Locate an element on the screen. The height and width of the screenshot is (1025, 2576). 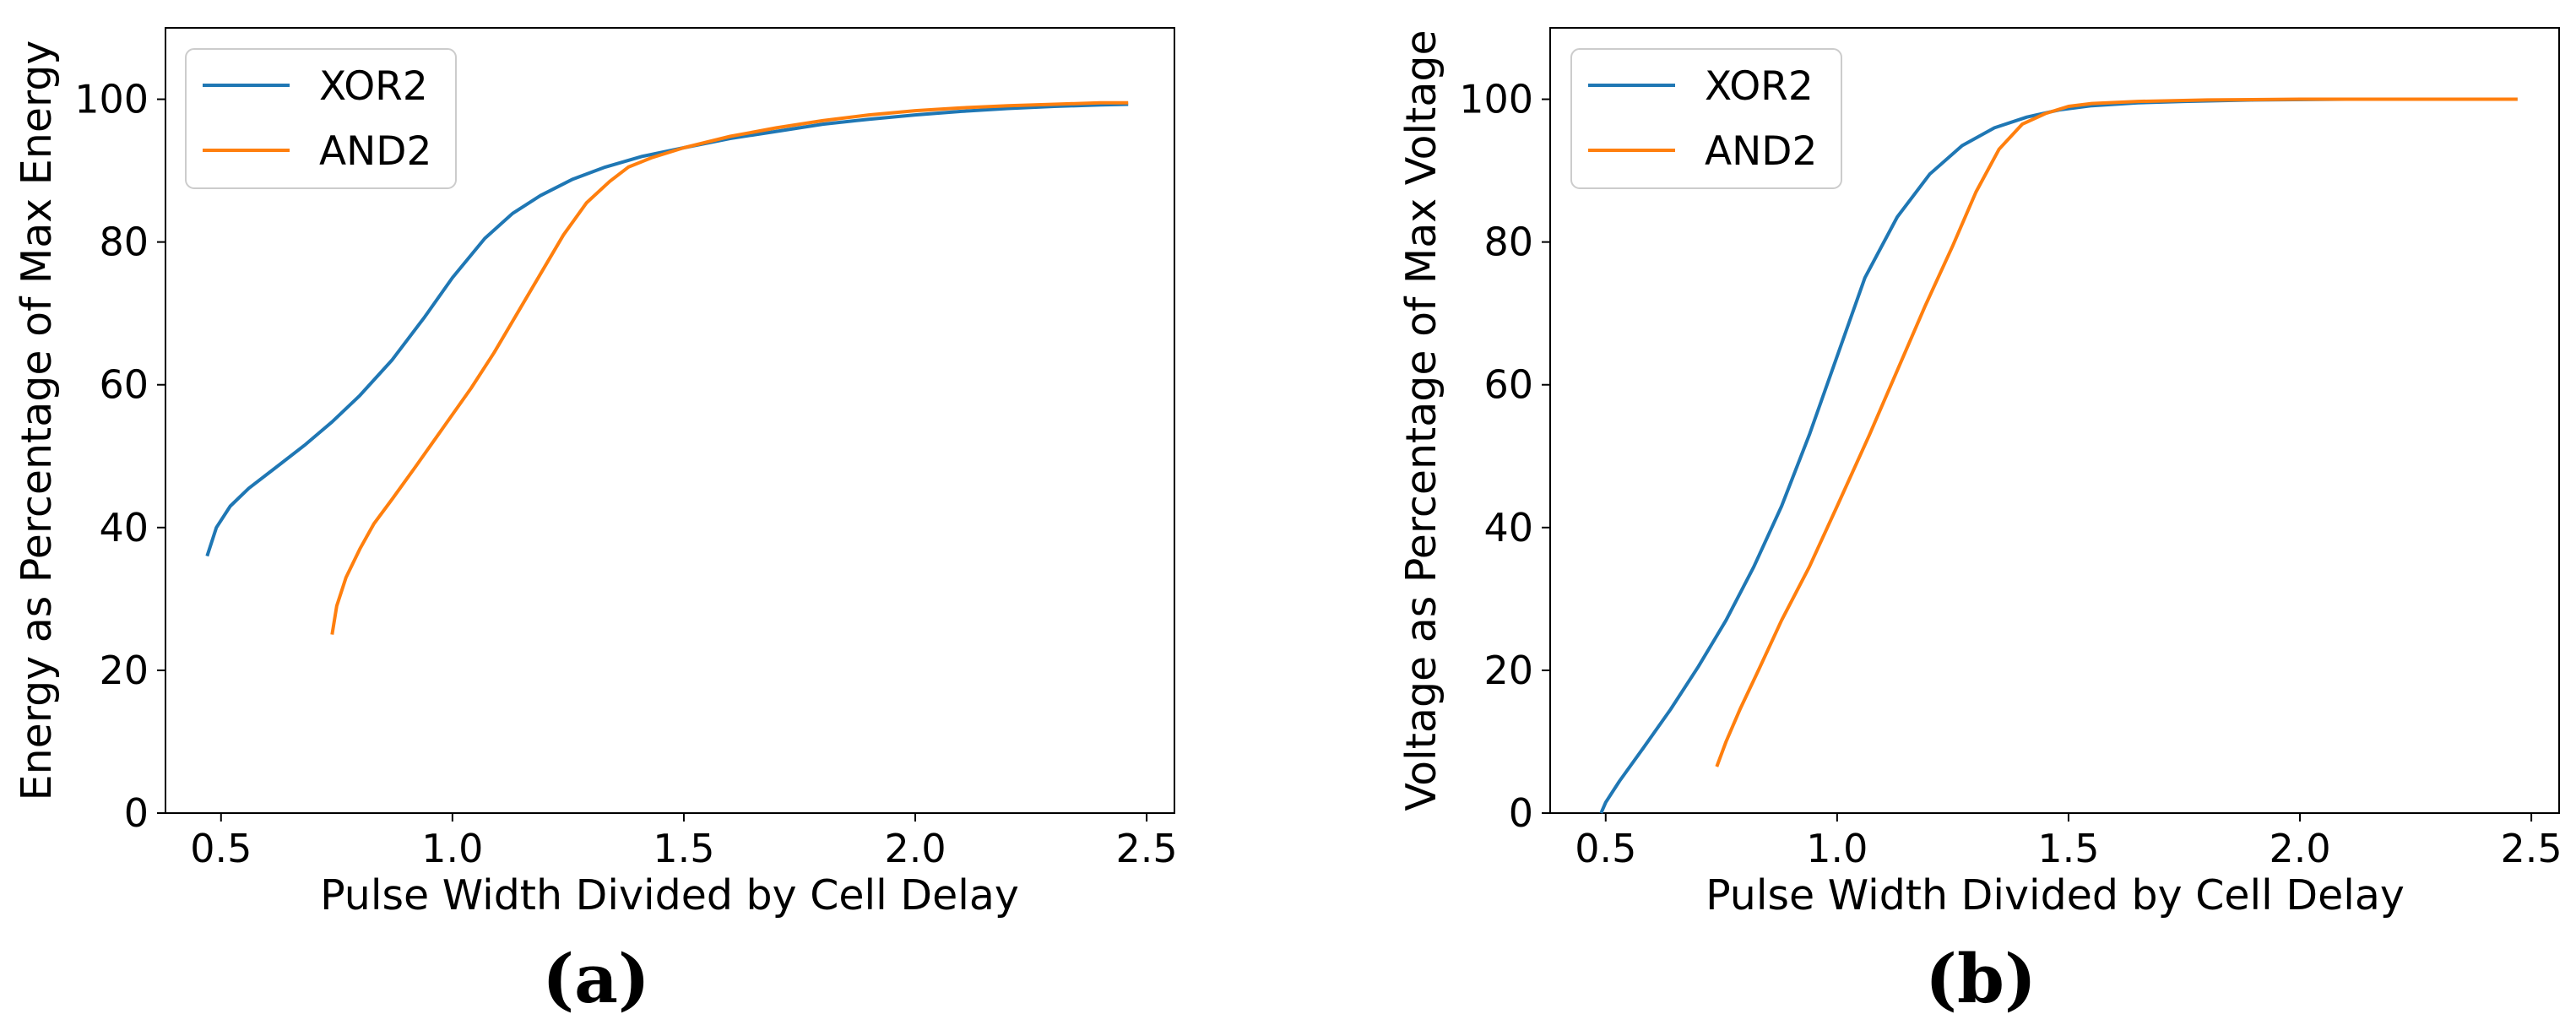
y-tick-label-a-2: 40 is located at coordinates (124, 527).